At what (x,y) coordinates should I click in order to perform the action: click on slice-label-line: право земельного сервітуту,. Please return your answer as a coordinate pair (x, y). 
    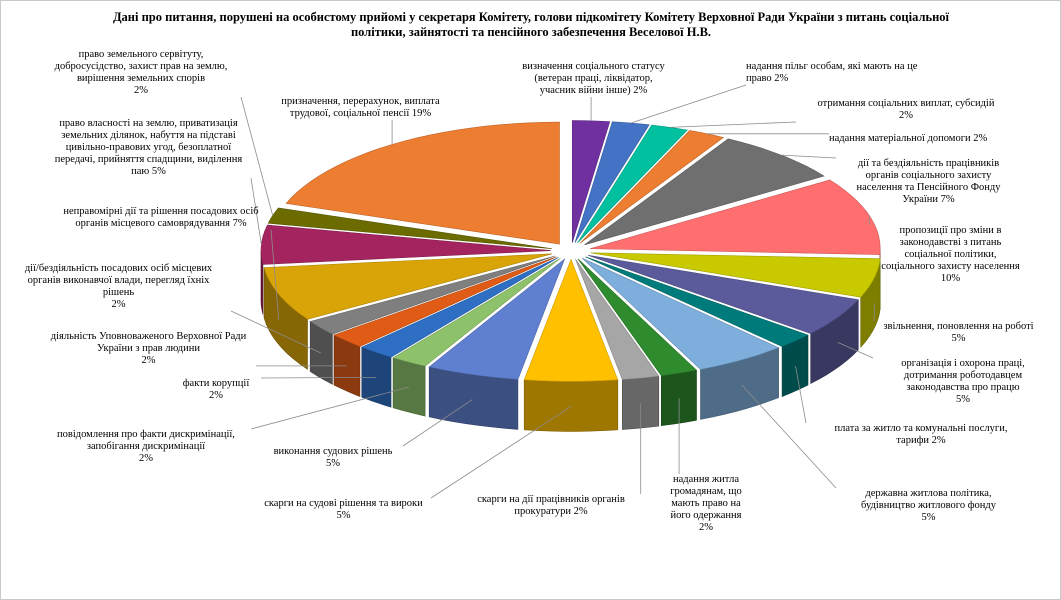
    Looking at the image, I should click on (141, 54).